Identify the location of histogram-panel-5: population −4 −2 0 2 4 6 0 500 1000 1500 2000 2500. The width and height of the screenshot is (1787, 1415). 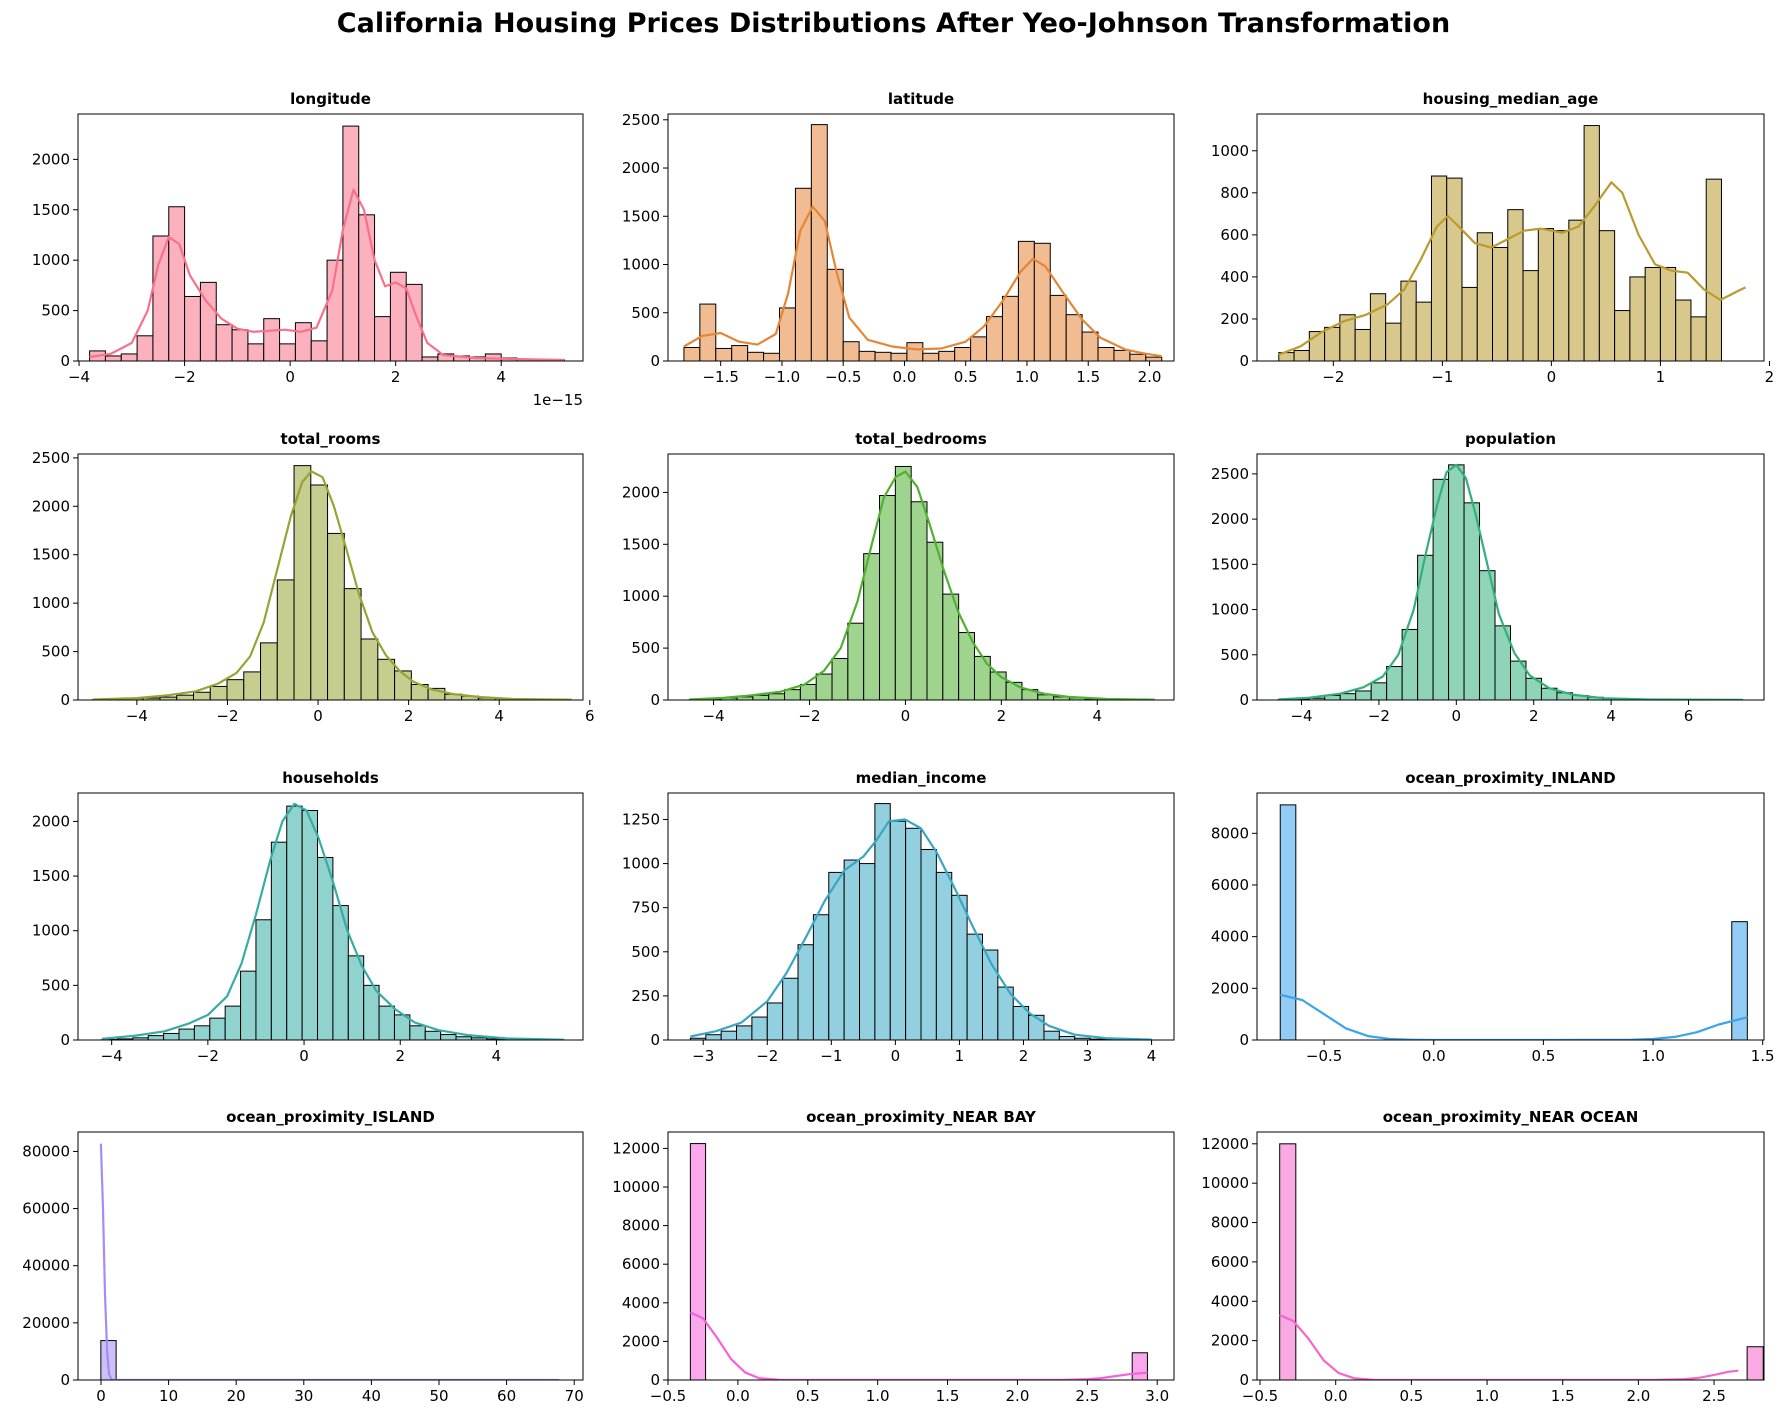
(1488, 577).